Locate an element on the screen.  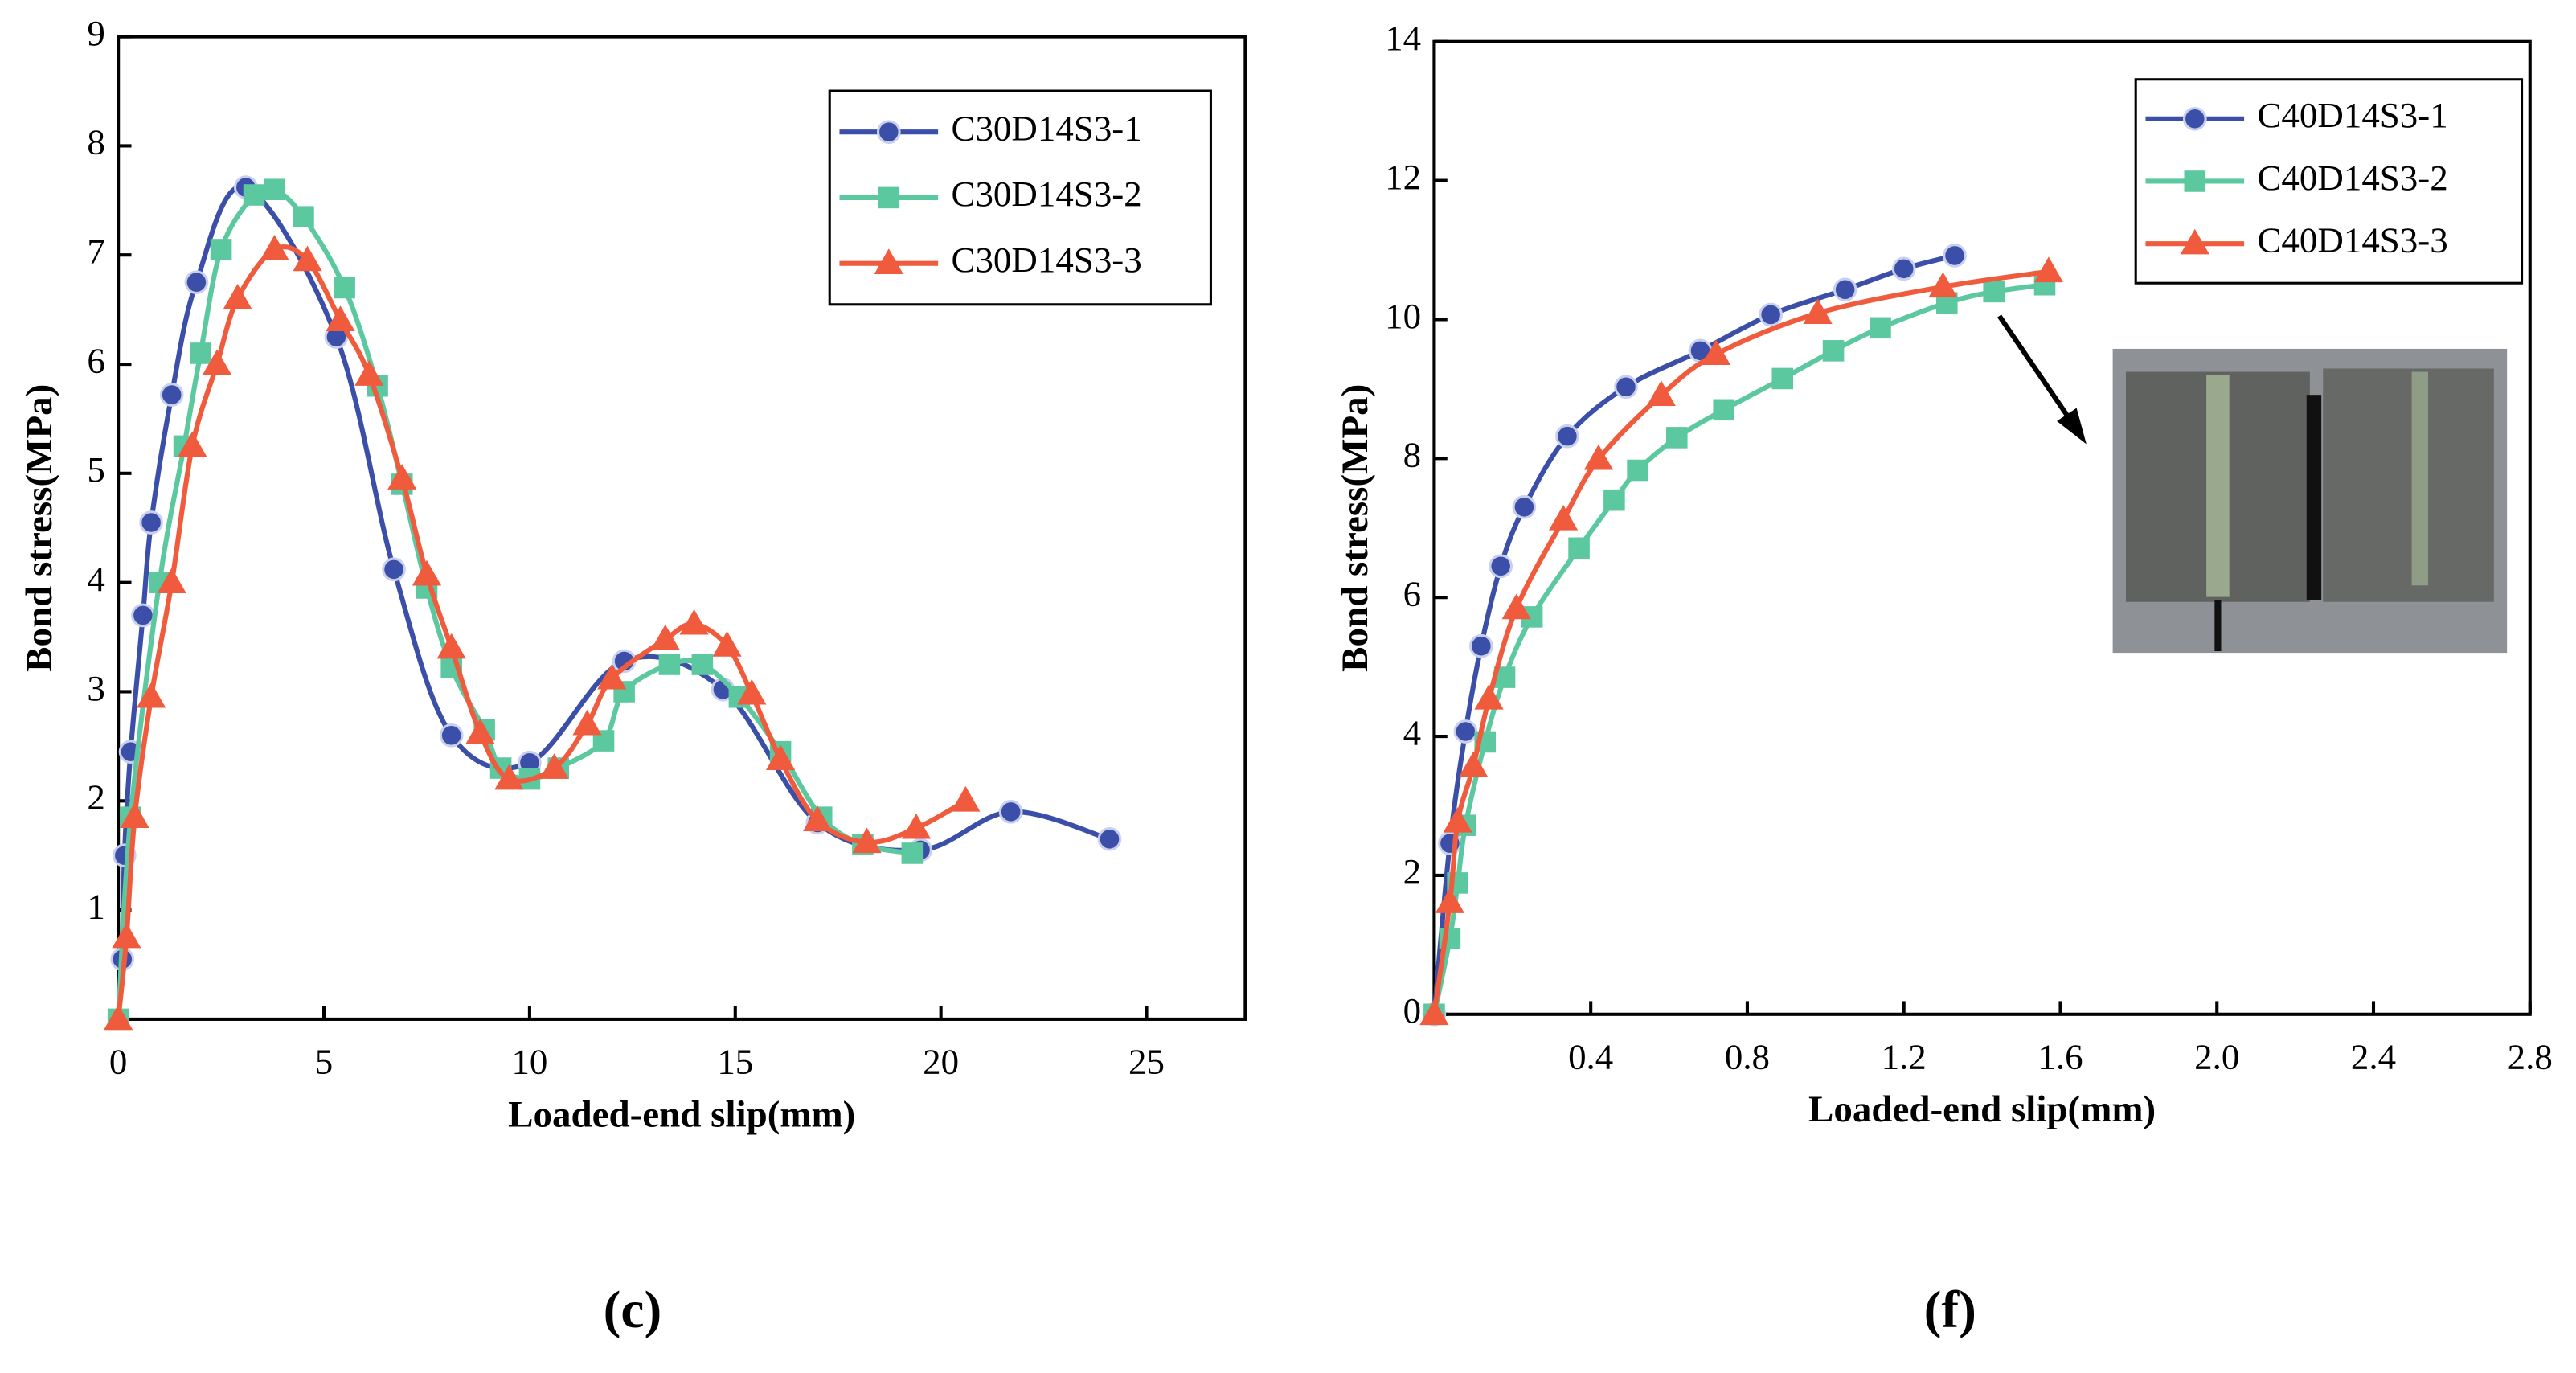
x-tick-label: 2.8 is located at coordinates (2530, 1056).